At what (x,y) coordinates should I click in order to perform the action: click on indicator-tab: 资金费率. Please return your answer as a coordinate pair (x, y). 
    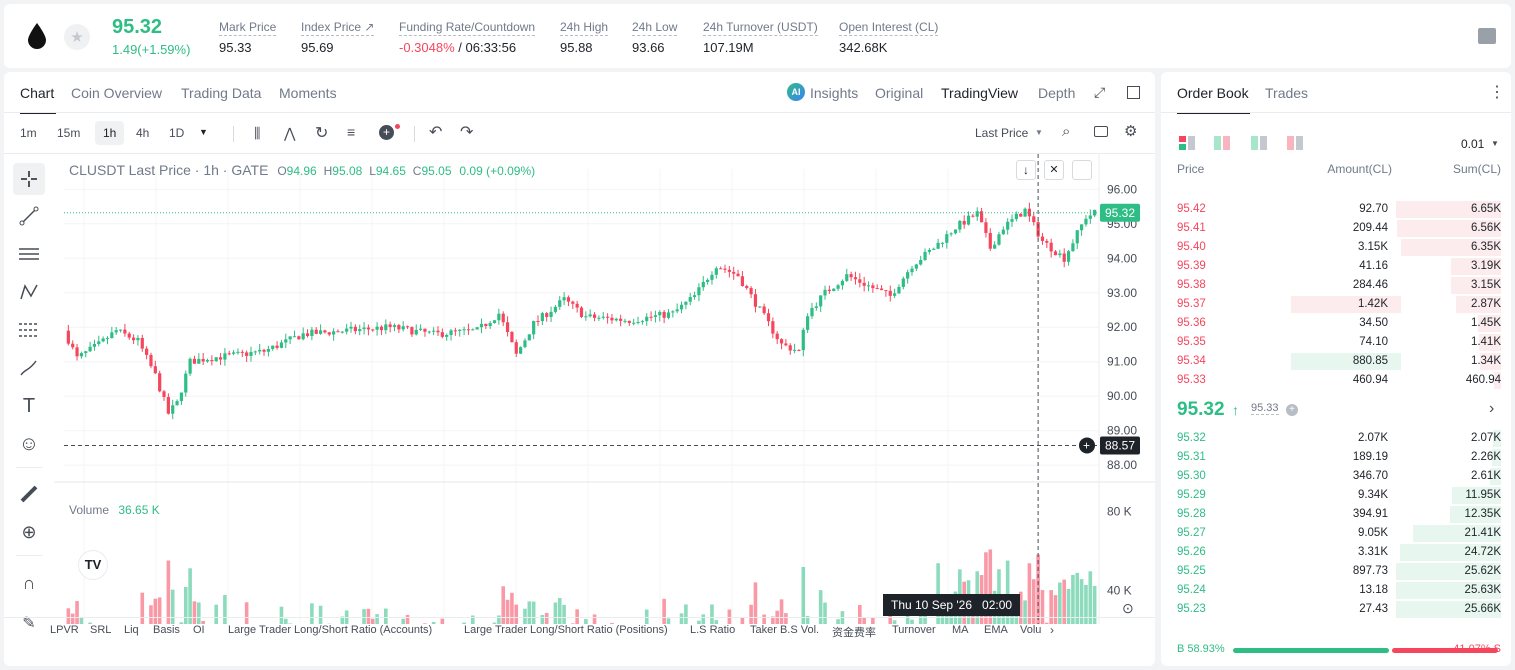
    Looking at the image, I should click on (854, 633).